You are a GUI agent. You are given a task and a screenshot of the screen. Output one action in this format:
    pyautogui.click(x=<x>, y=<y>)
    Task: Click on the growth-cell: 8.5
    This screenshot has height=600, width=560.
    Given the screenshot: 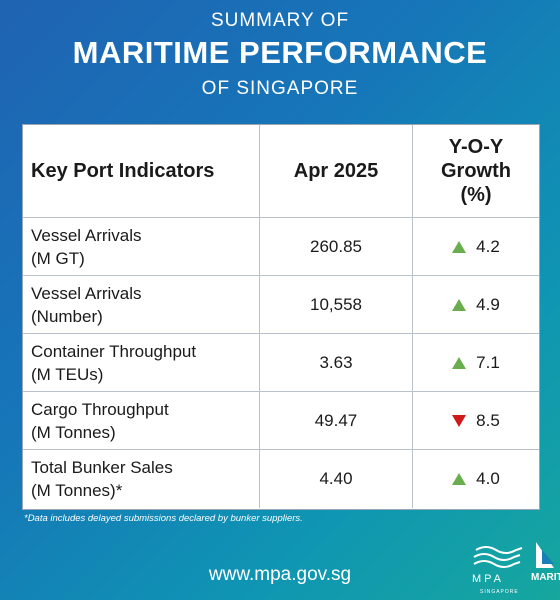 What is the action you would take?
    pyautogui.click(x=475, y=420)
    